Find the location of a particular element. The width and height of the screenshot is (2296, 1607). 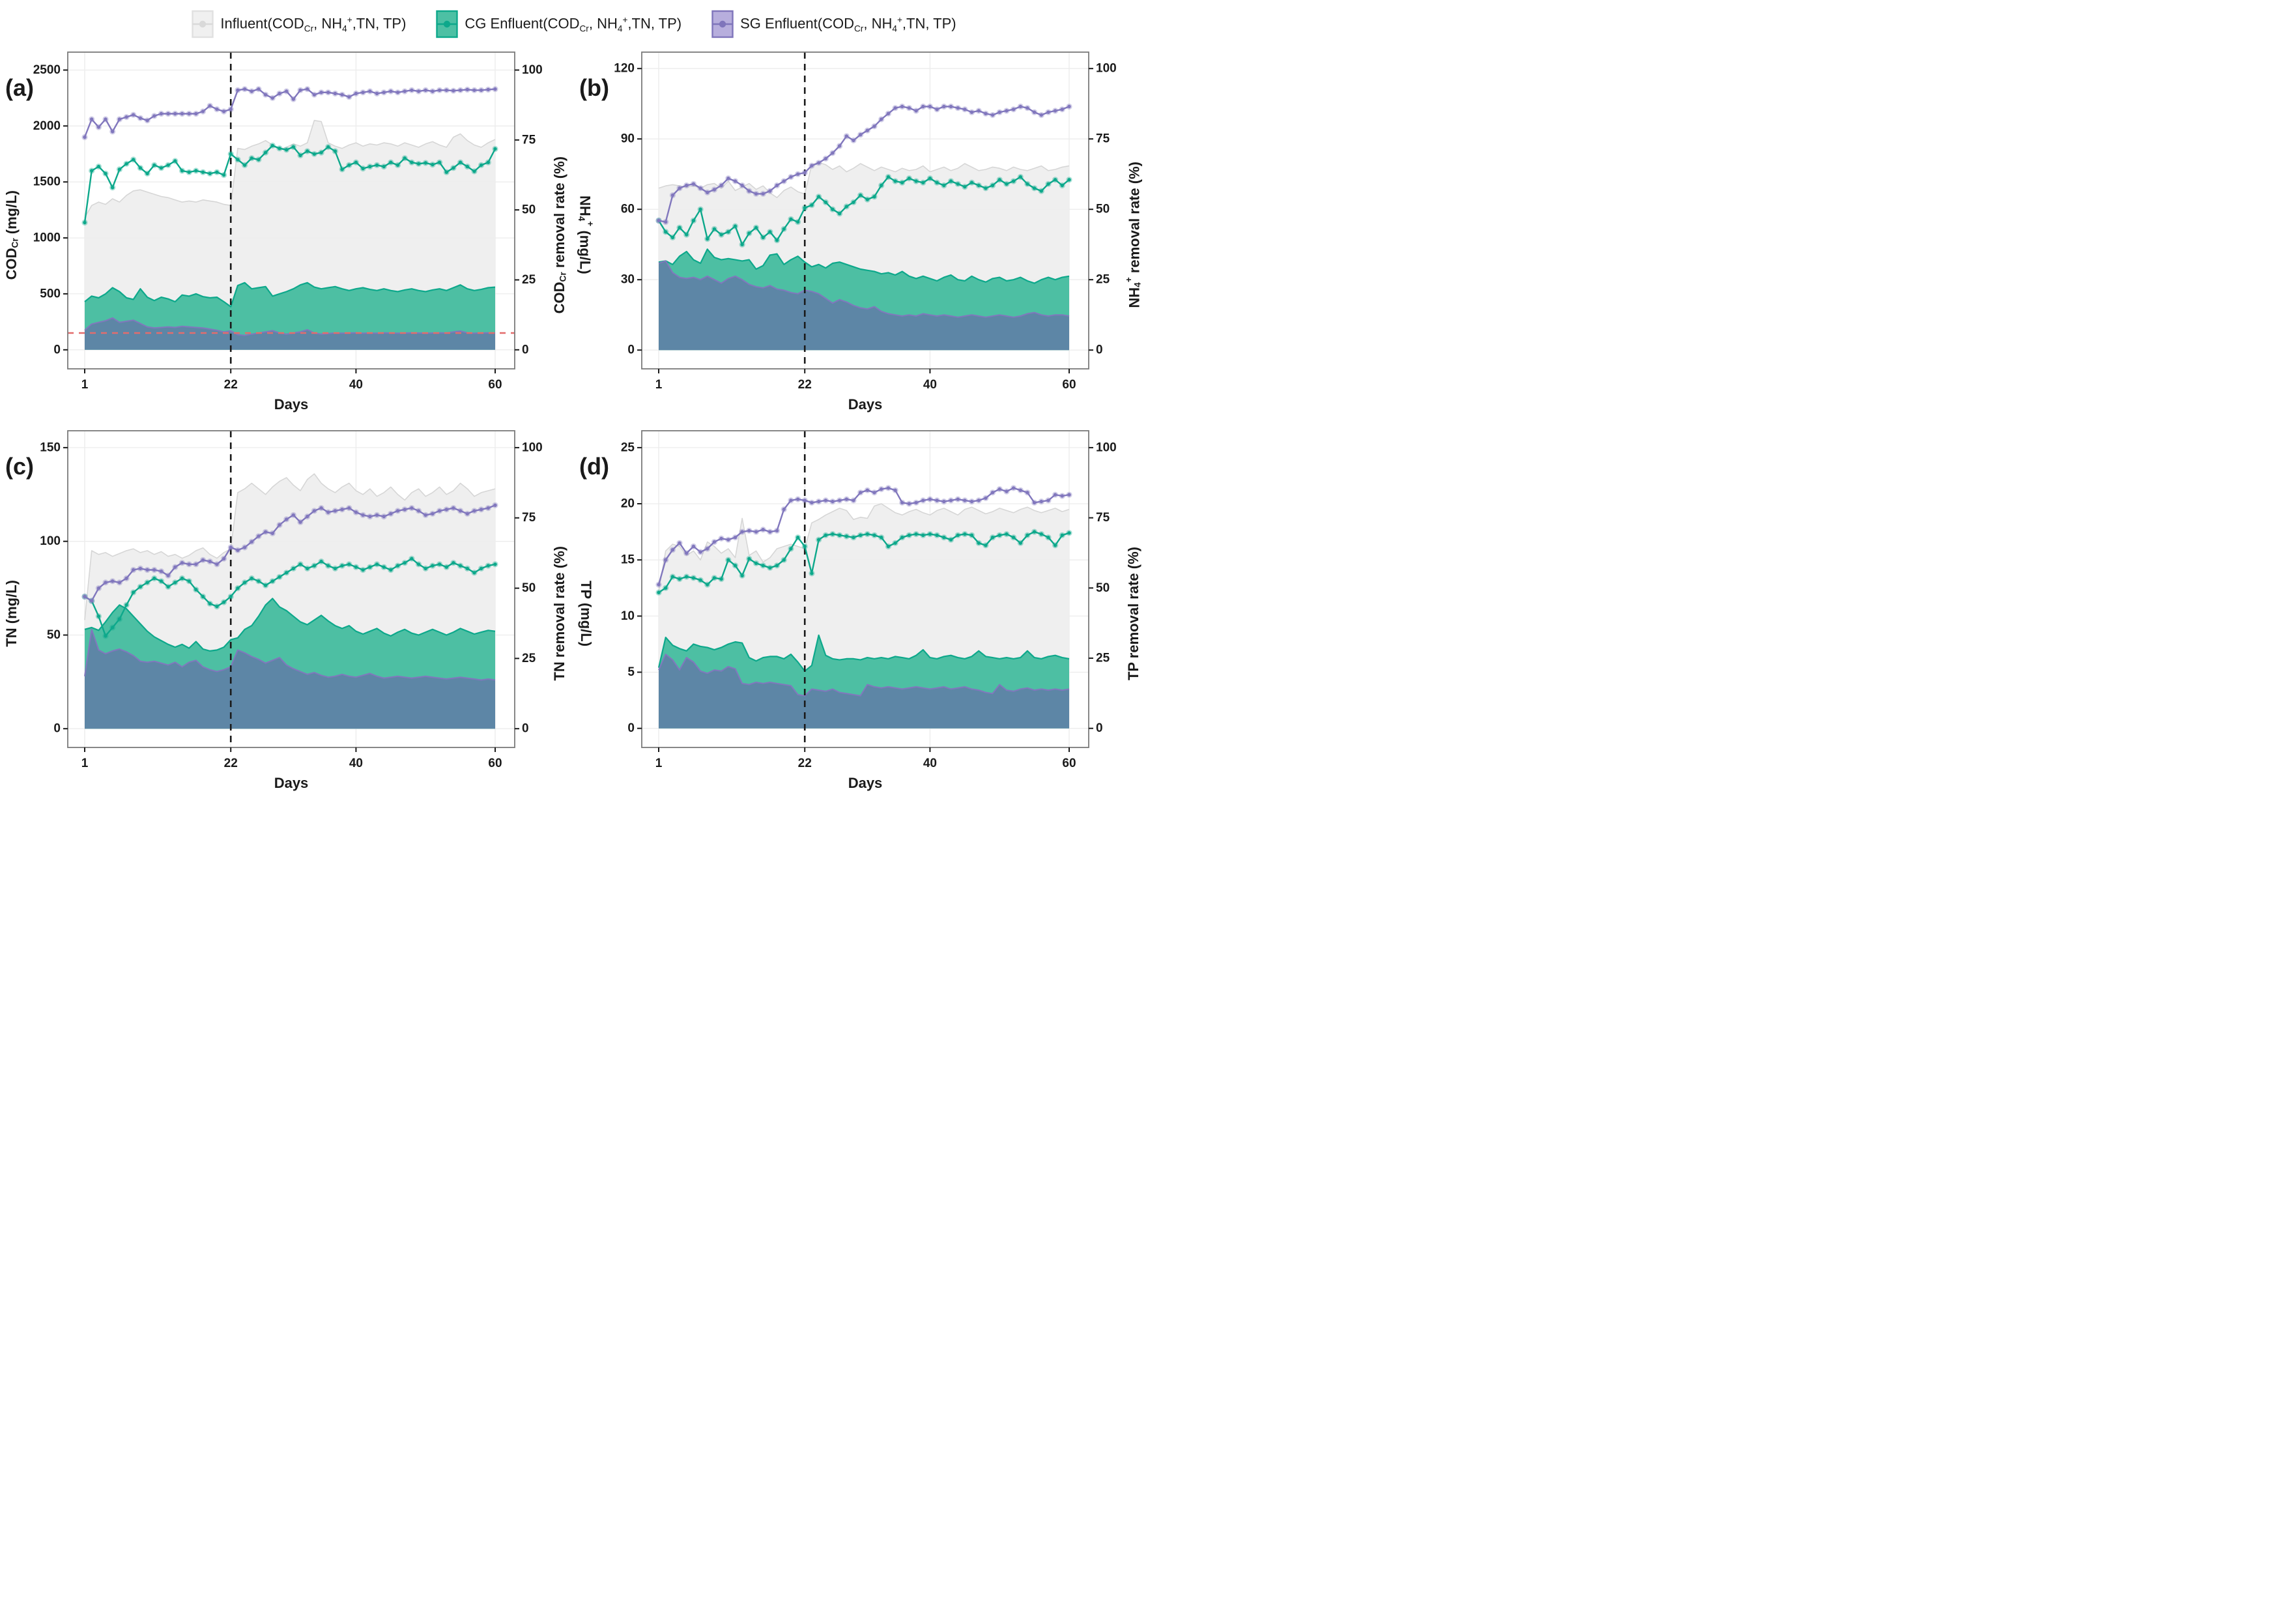

left-tick-label: 10 is located at coordinates (628, 616).